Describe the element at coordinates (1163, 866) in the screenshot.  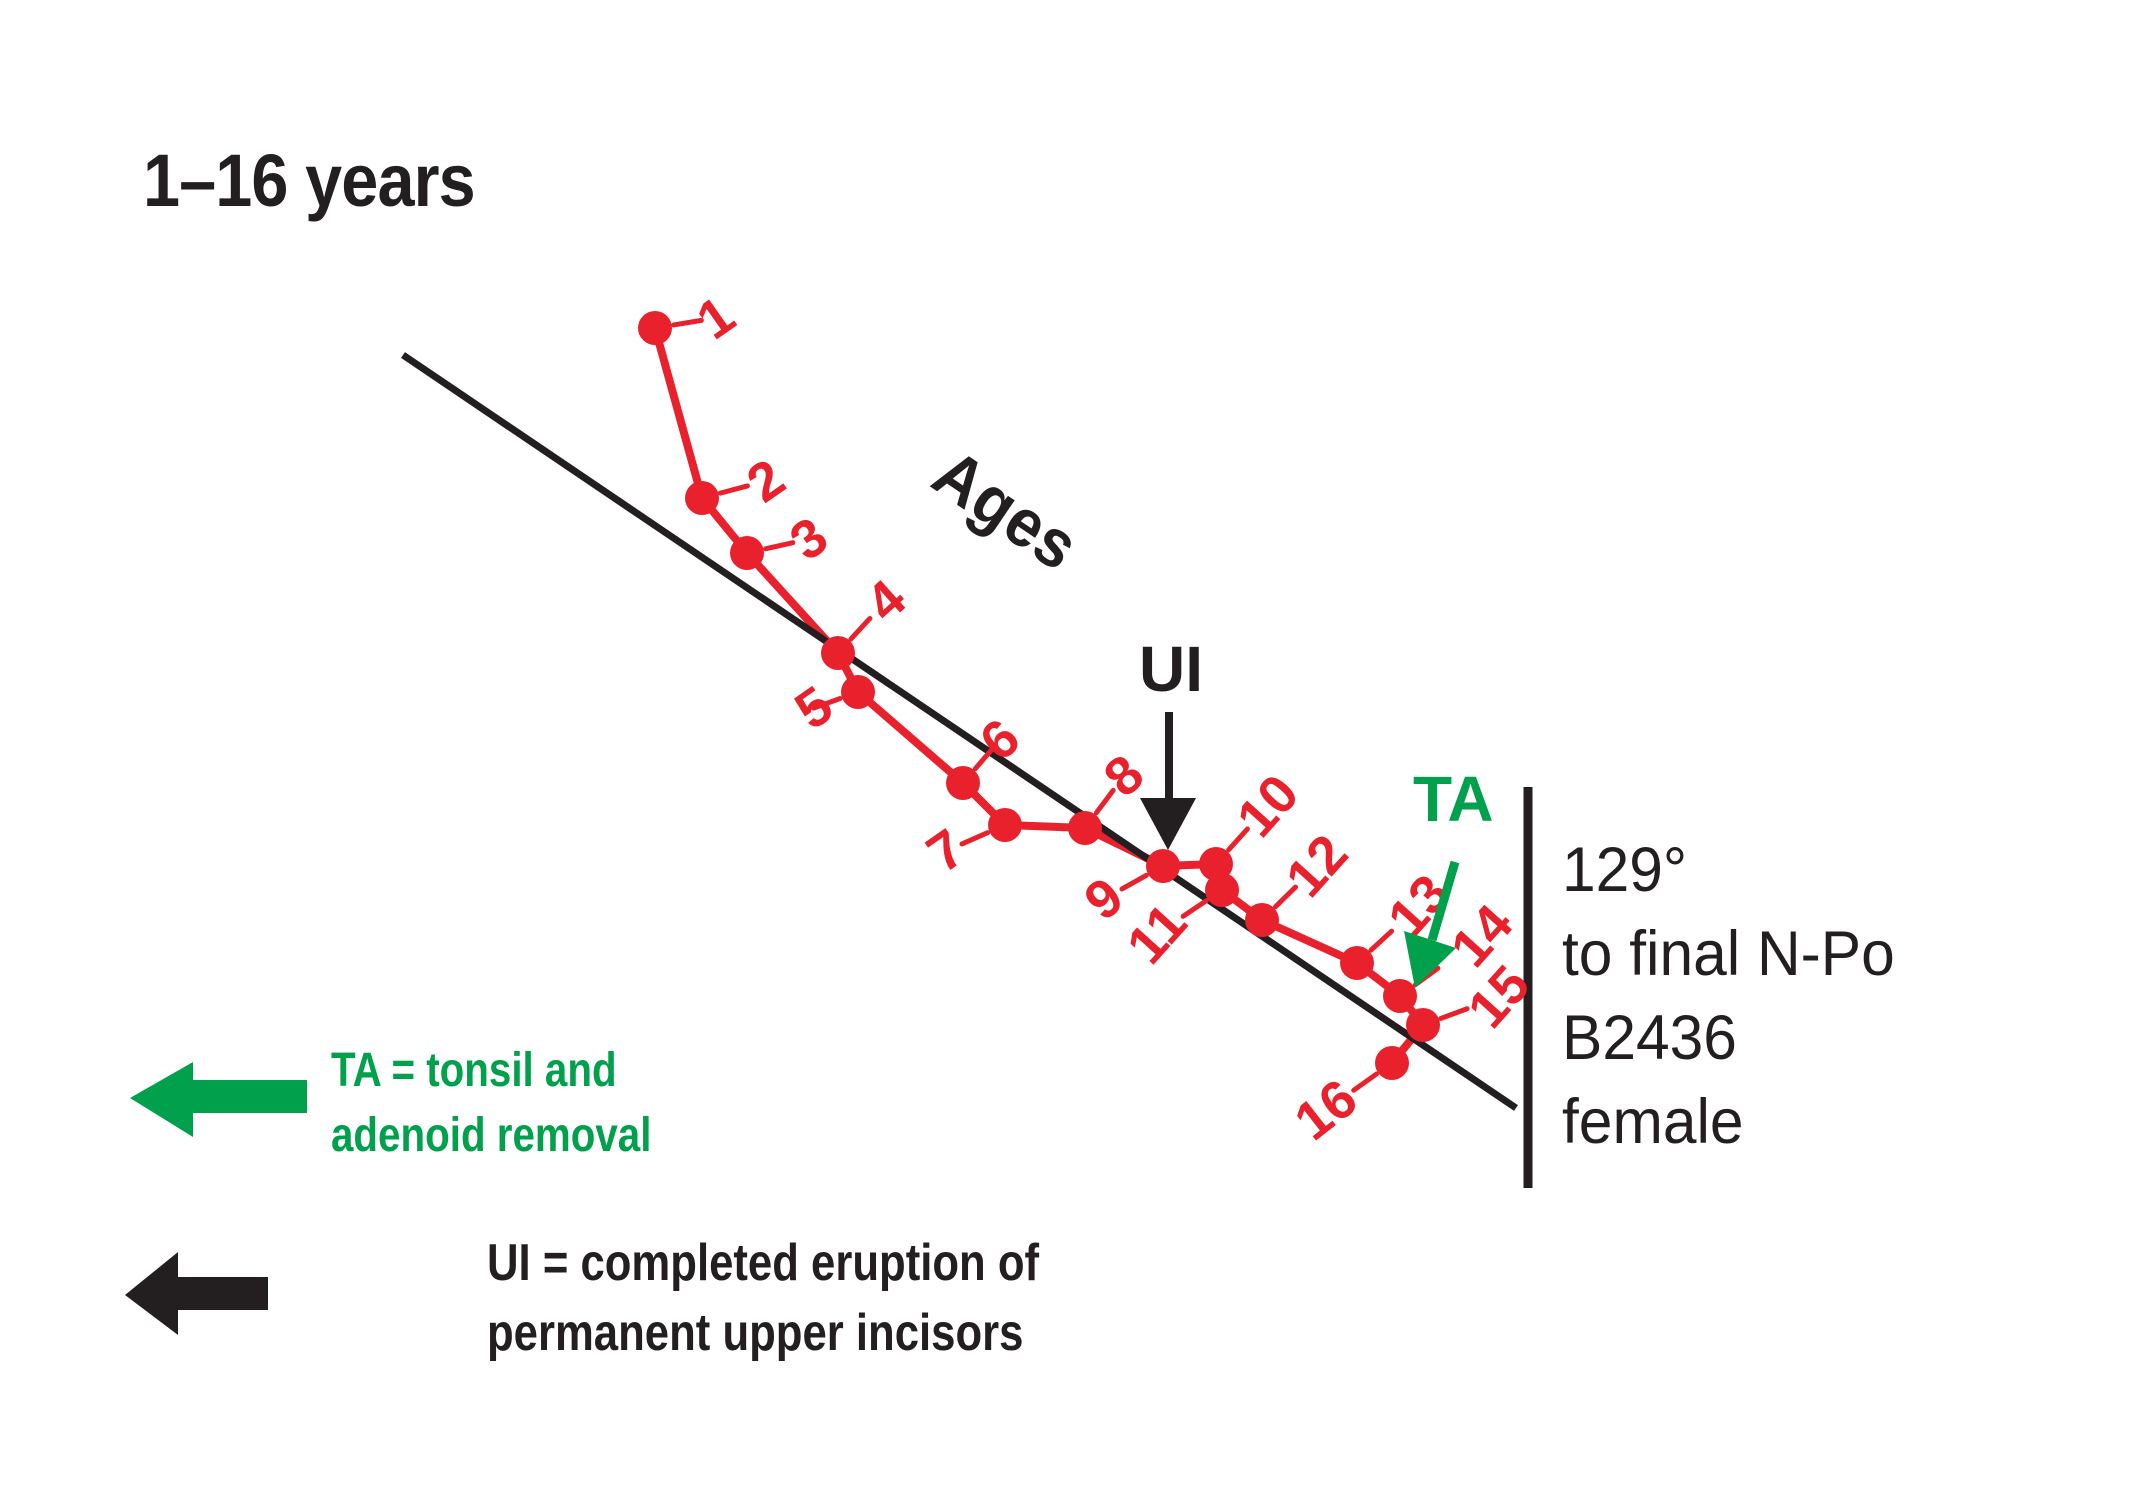
I see `age-9-point` at that location.